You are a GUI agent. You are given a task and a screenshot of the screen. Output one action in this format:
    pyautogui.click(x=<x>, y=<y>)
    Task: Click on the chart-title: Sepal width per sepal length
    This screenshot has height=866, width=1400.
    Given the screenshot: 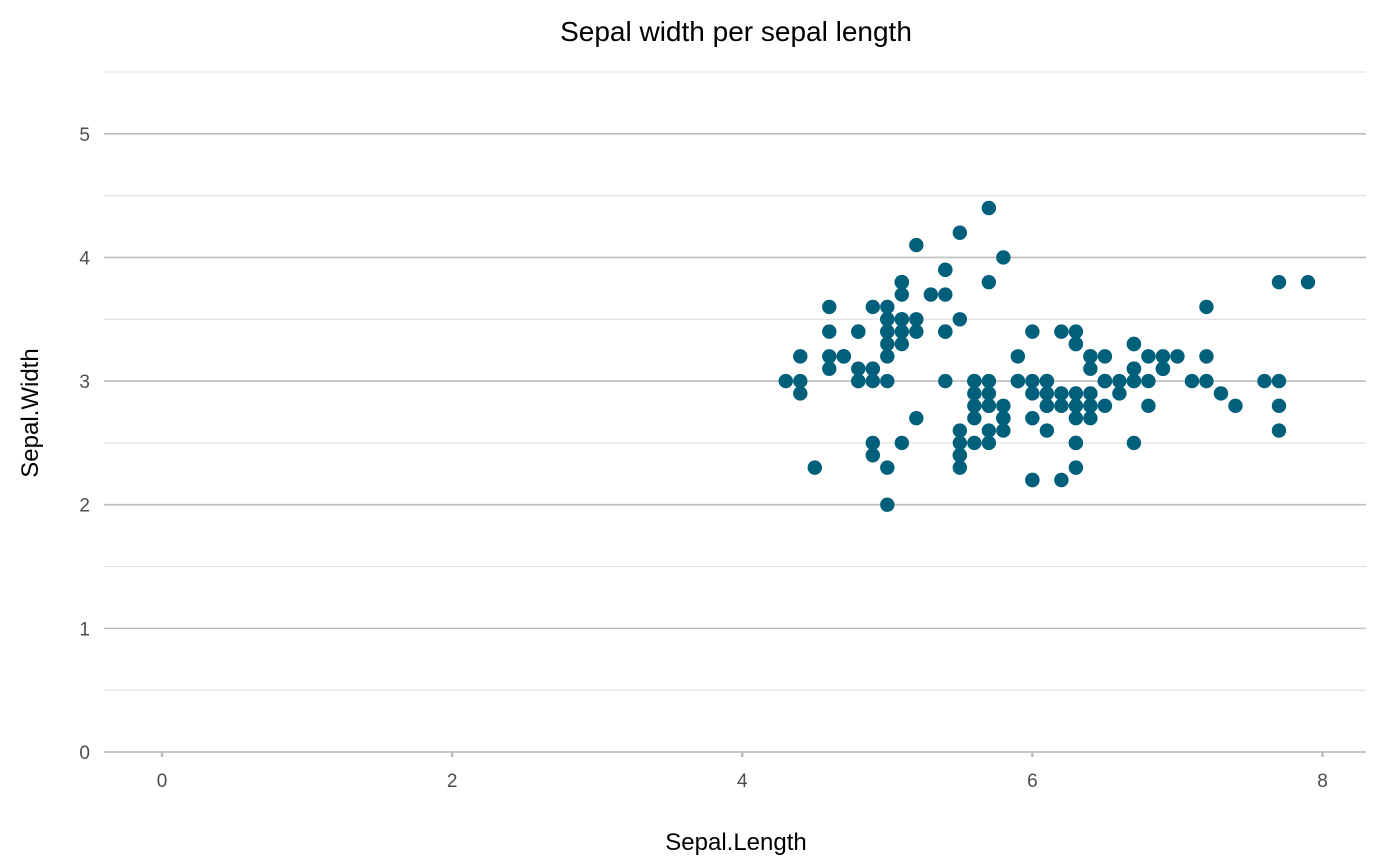 What is the action you would take?
    pyautogui.click(x=736, y=31)
    